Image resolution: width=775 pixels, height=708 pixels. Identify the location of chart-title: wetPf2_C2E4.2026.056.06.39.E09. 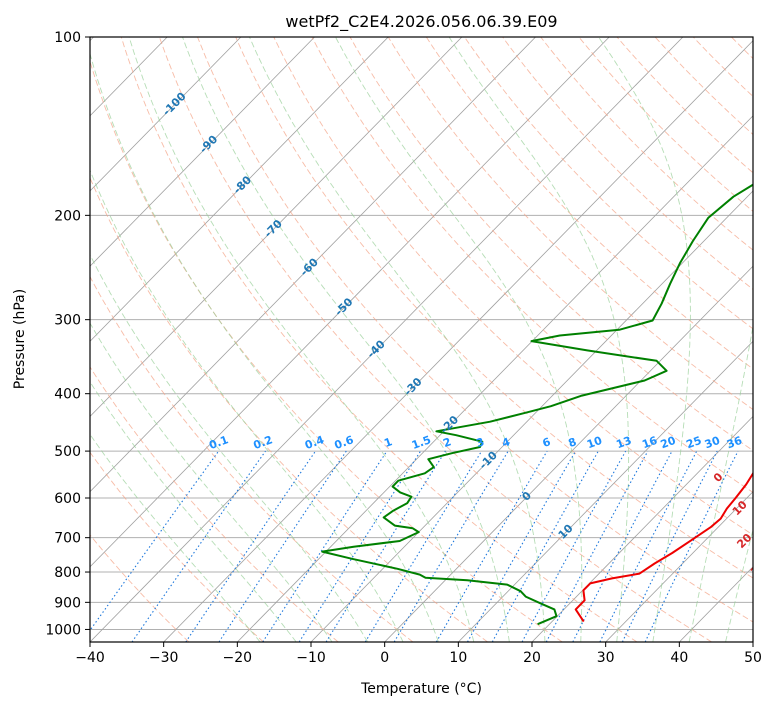
(421, 22).